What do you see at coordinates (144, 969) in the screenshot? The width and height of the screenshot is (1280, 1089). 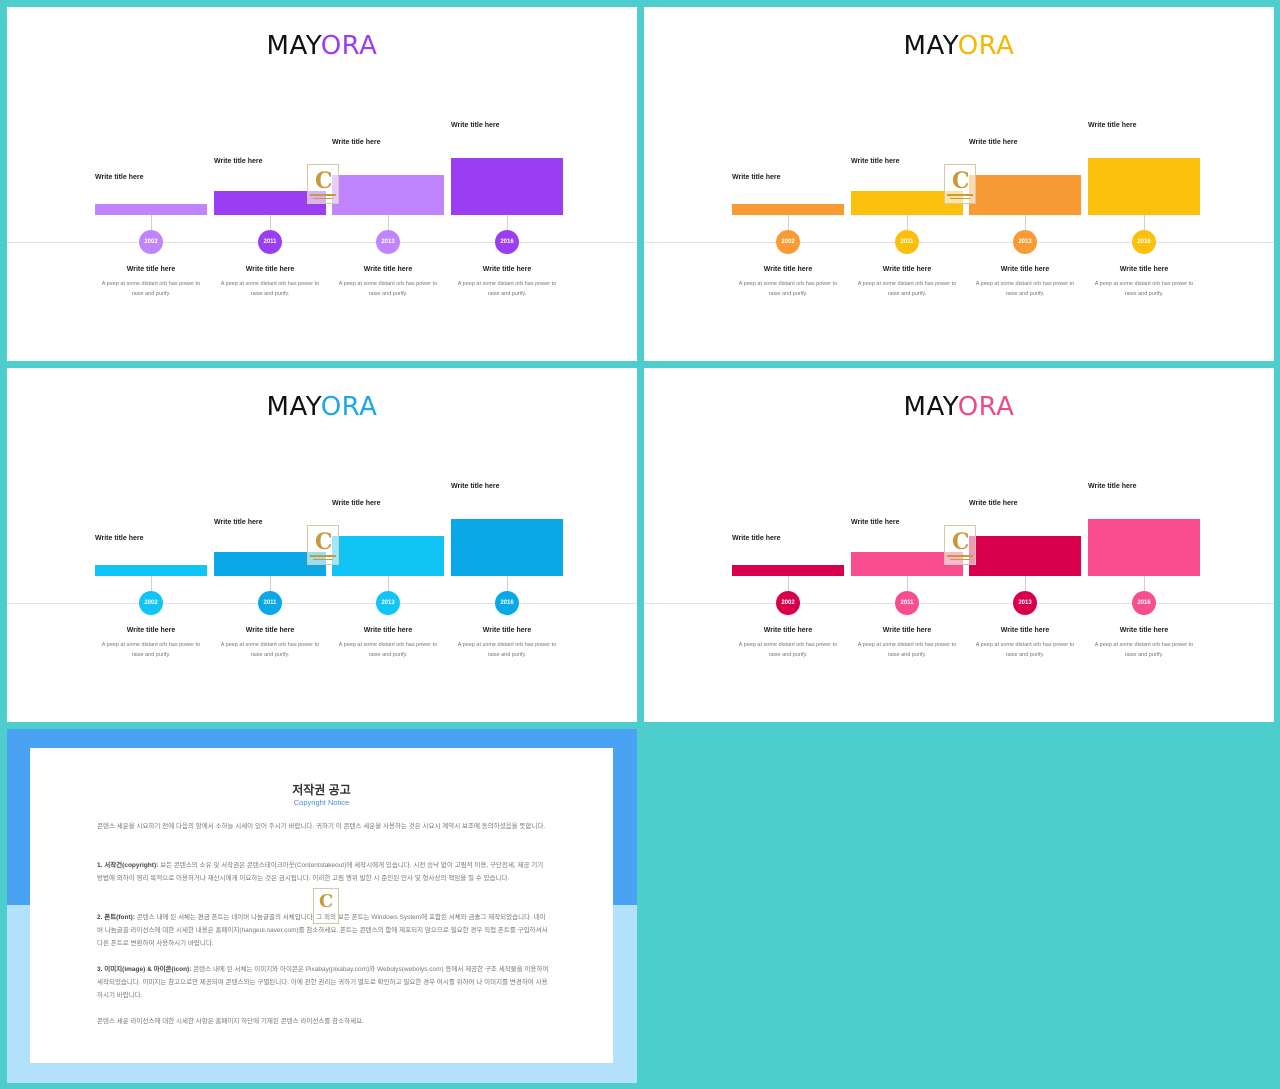 I see `section-3-label: 3. 이미지(image) & 아이콘(icon):` at bounding box center [144, 969].